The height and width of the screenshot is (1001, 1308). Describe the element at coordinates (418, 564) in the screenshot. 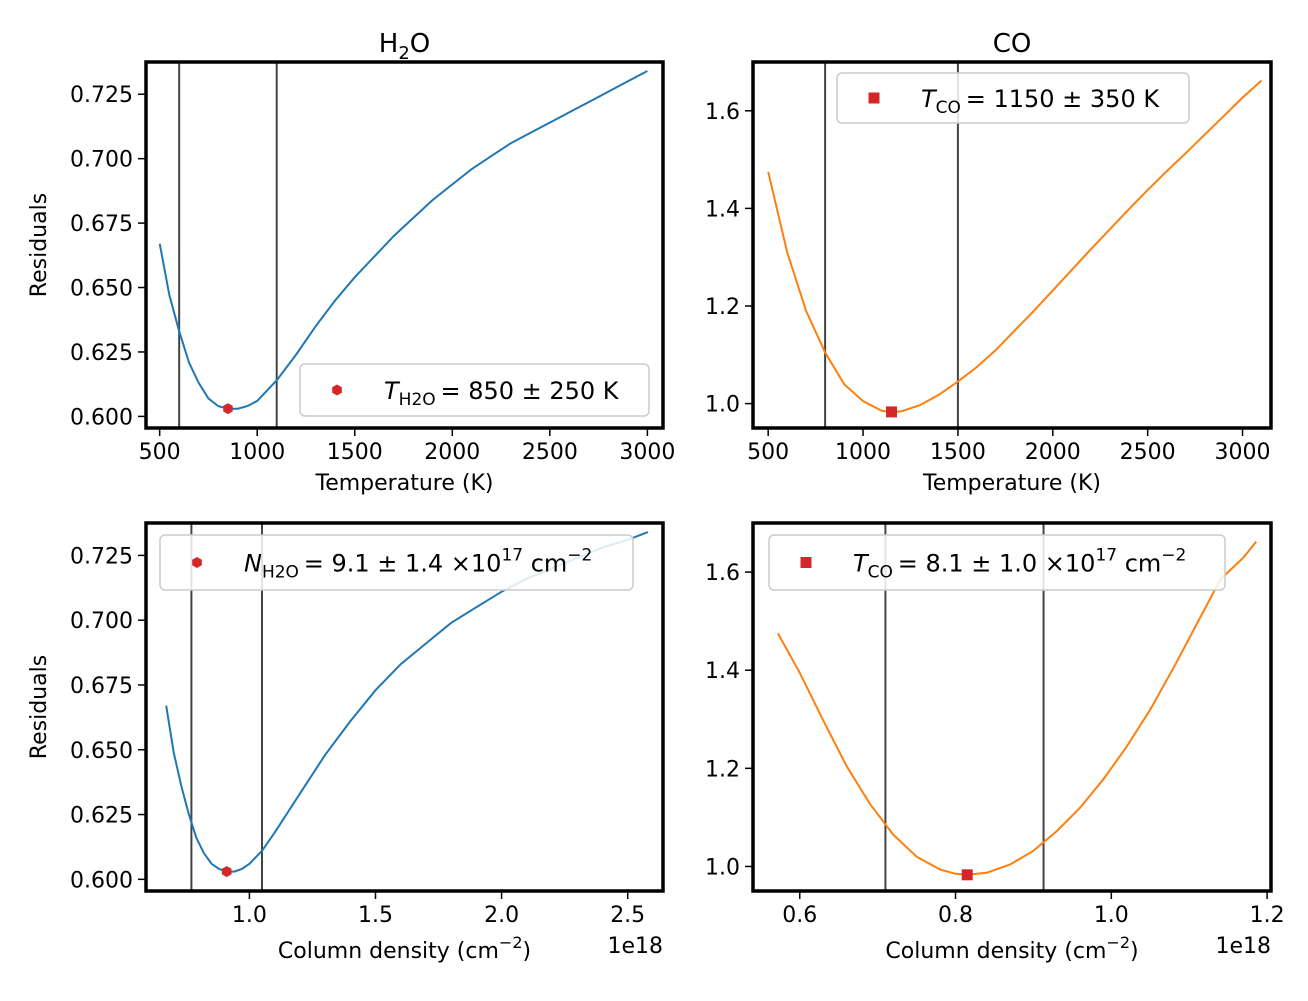

I see `legend-label: NH2O = 9.1 ± 1.4 ×1017 cm−2` at that location.